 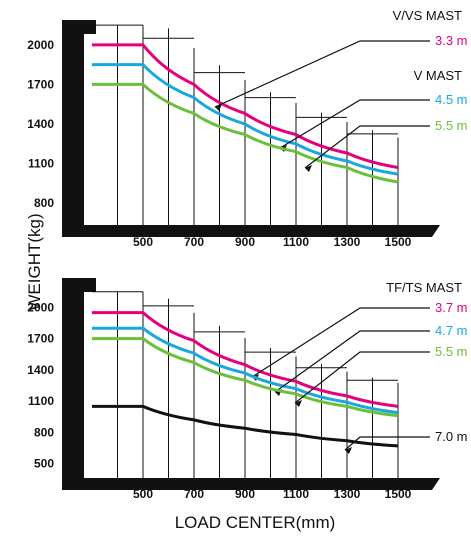 I want to click on x-axis-title: LOAD CENTER(mm), so click(x=255, y=522).